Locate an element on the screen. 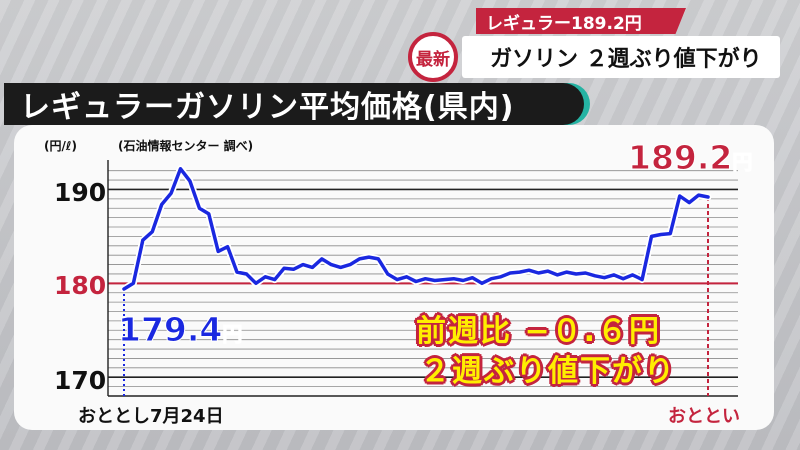 The image size is (800, 450). start-value-unit: 円 is located at coordinates (232, 334).